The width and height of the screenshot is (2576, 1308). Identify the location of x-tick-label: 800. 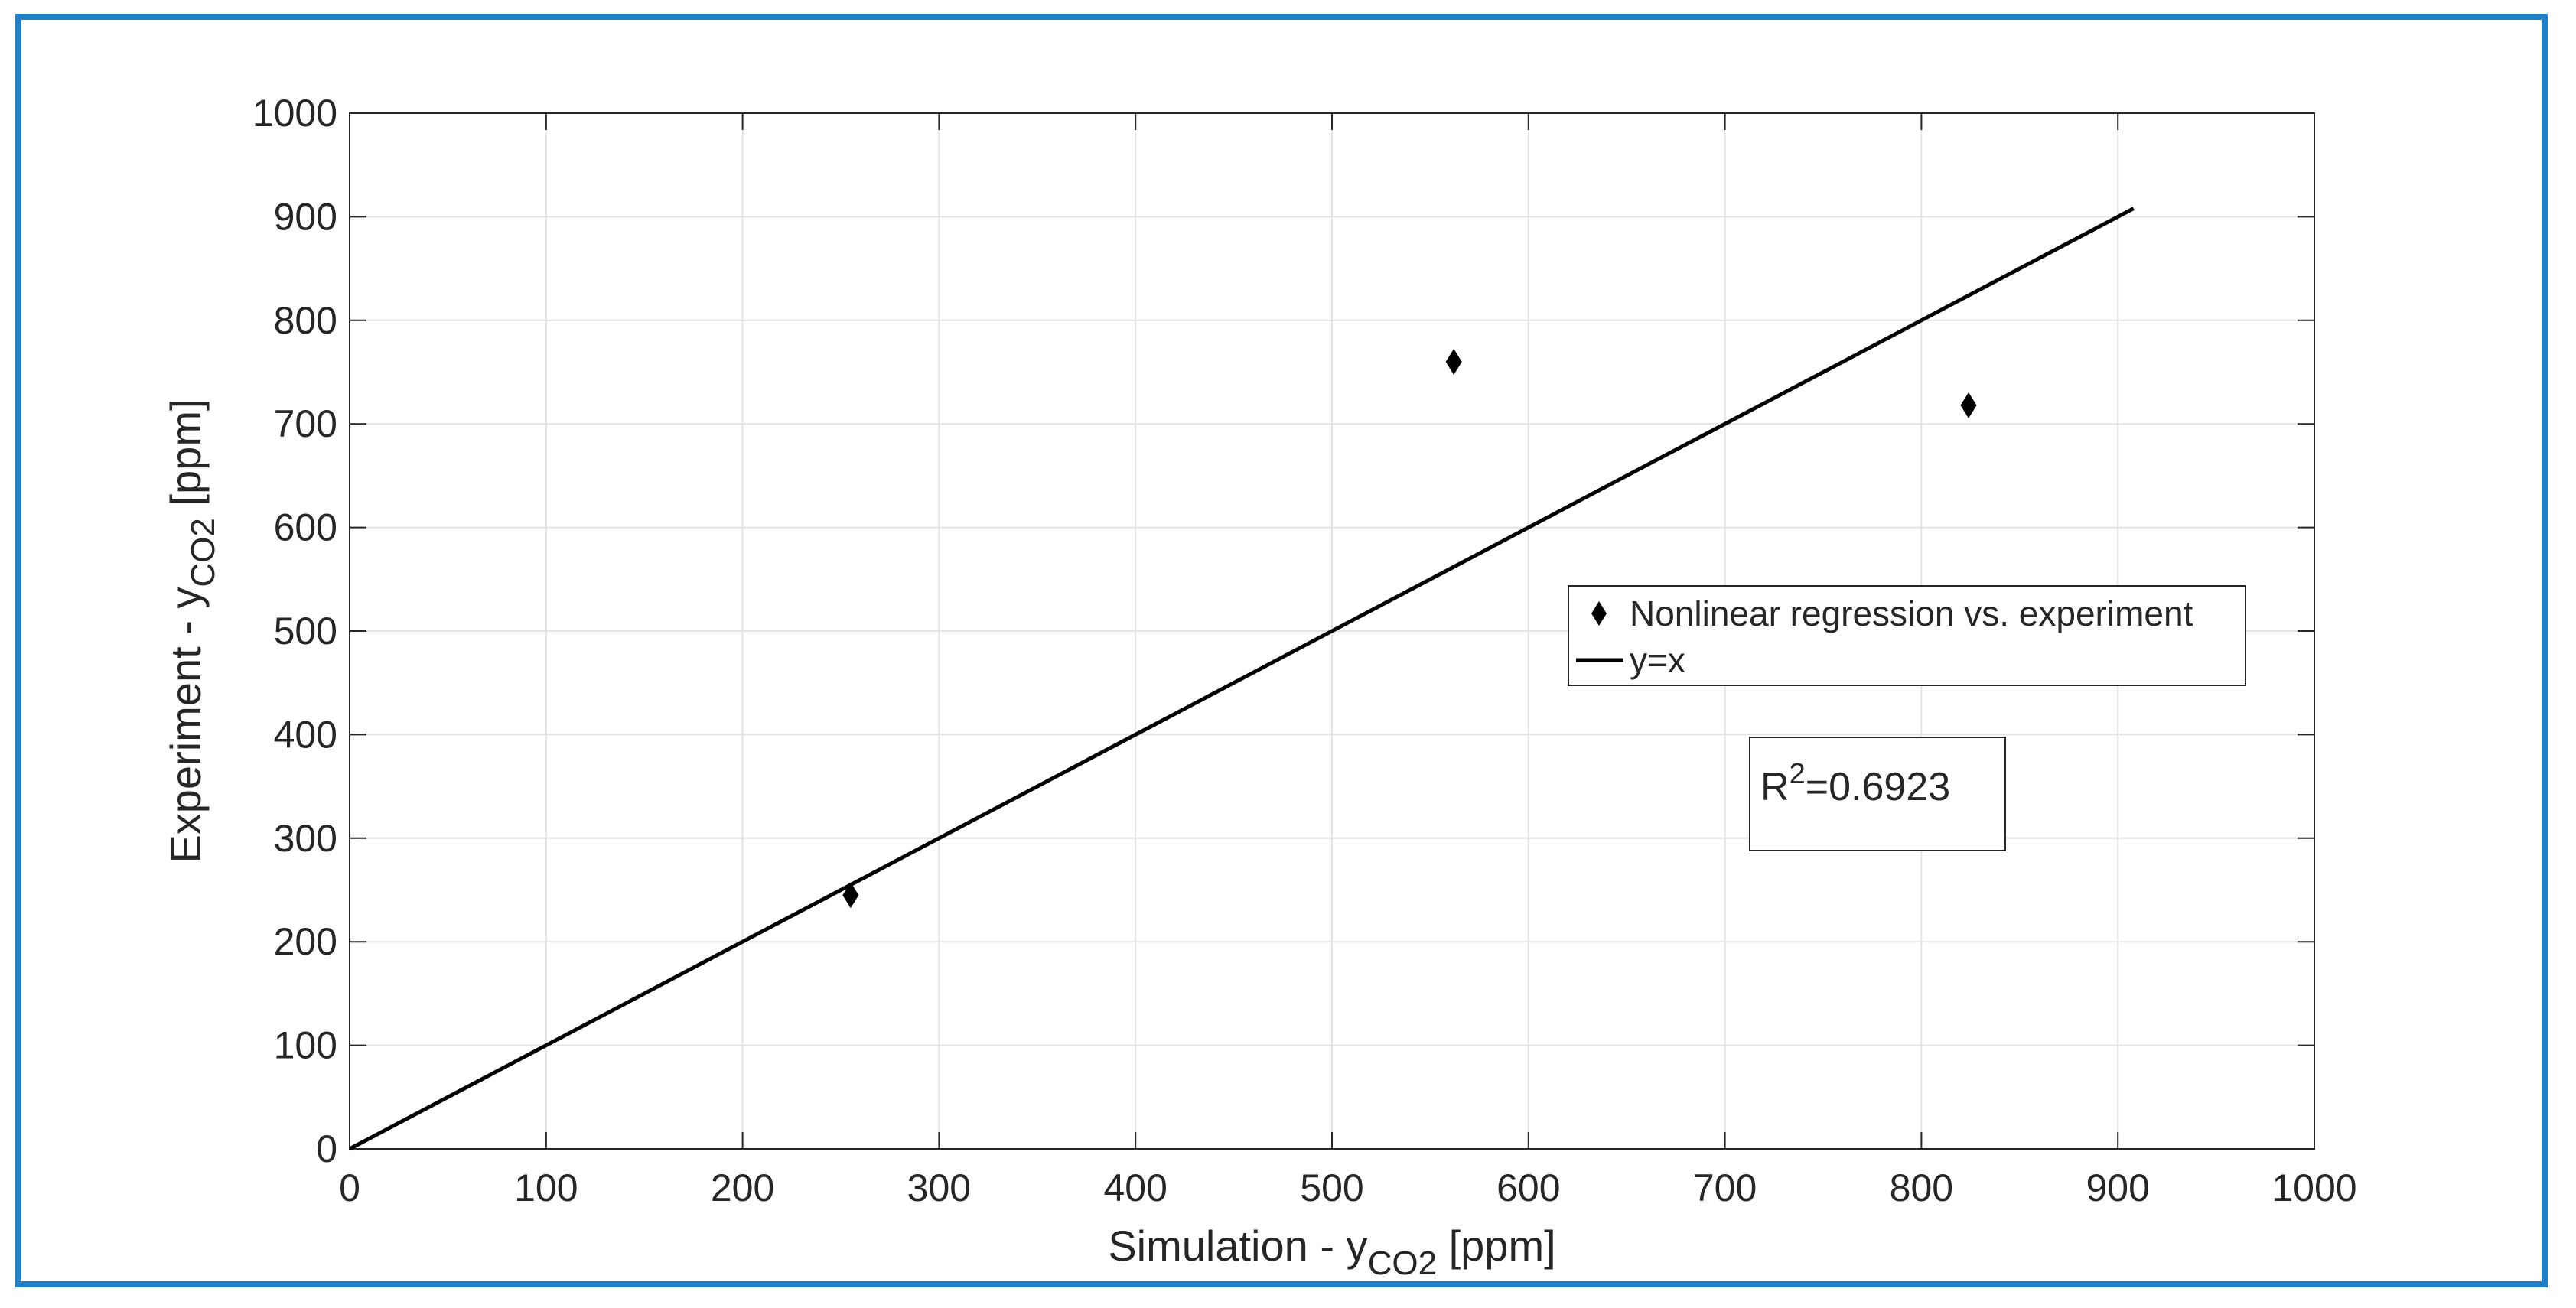
(1922, 1187).